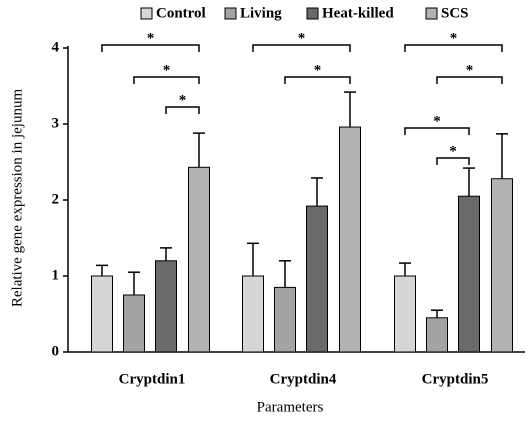  What do you see at coordinates (290, 407) in the screenshot?
I see `x-axis-label: Parameters` at bounding box center [290, 407].